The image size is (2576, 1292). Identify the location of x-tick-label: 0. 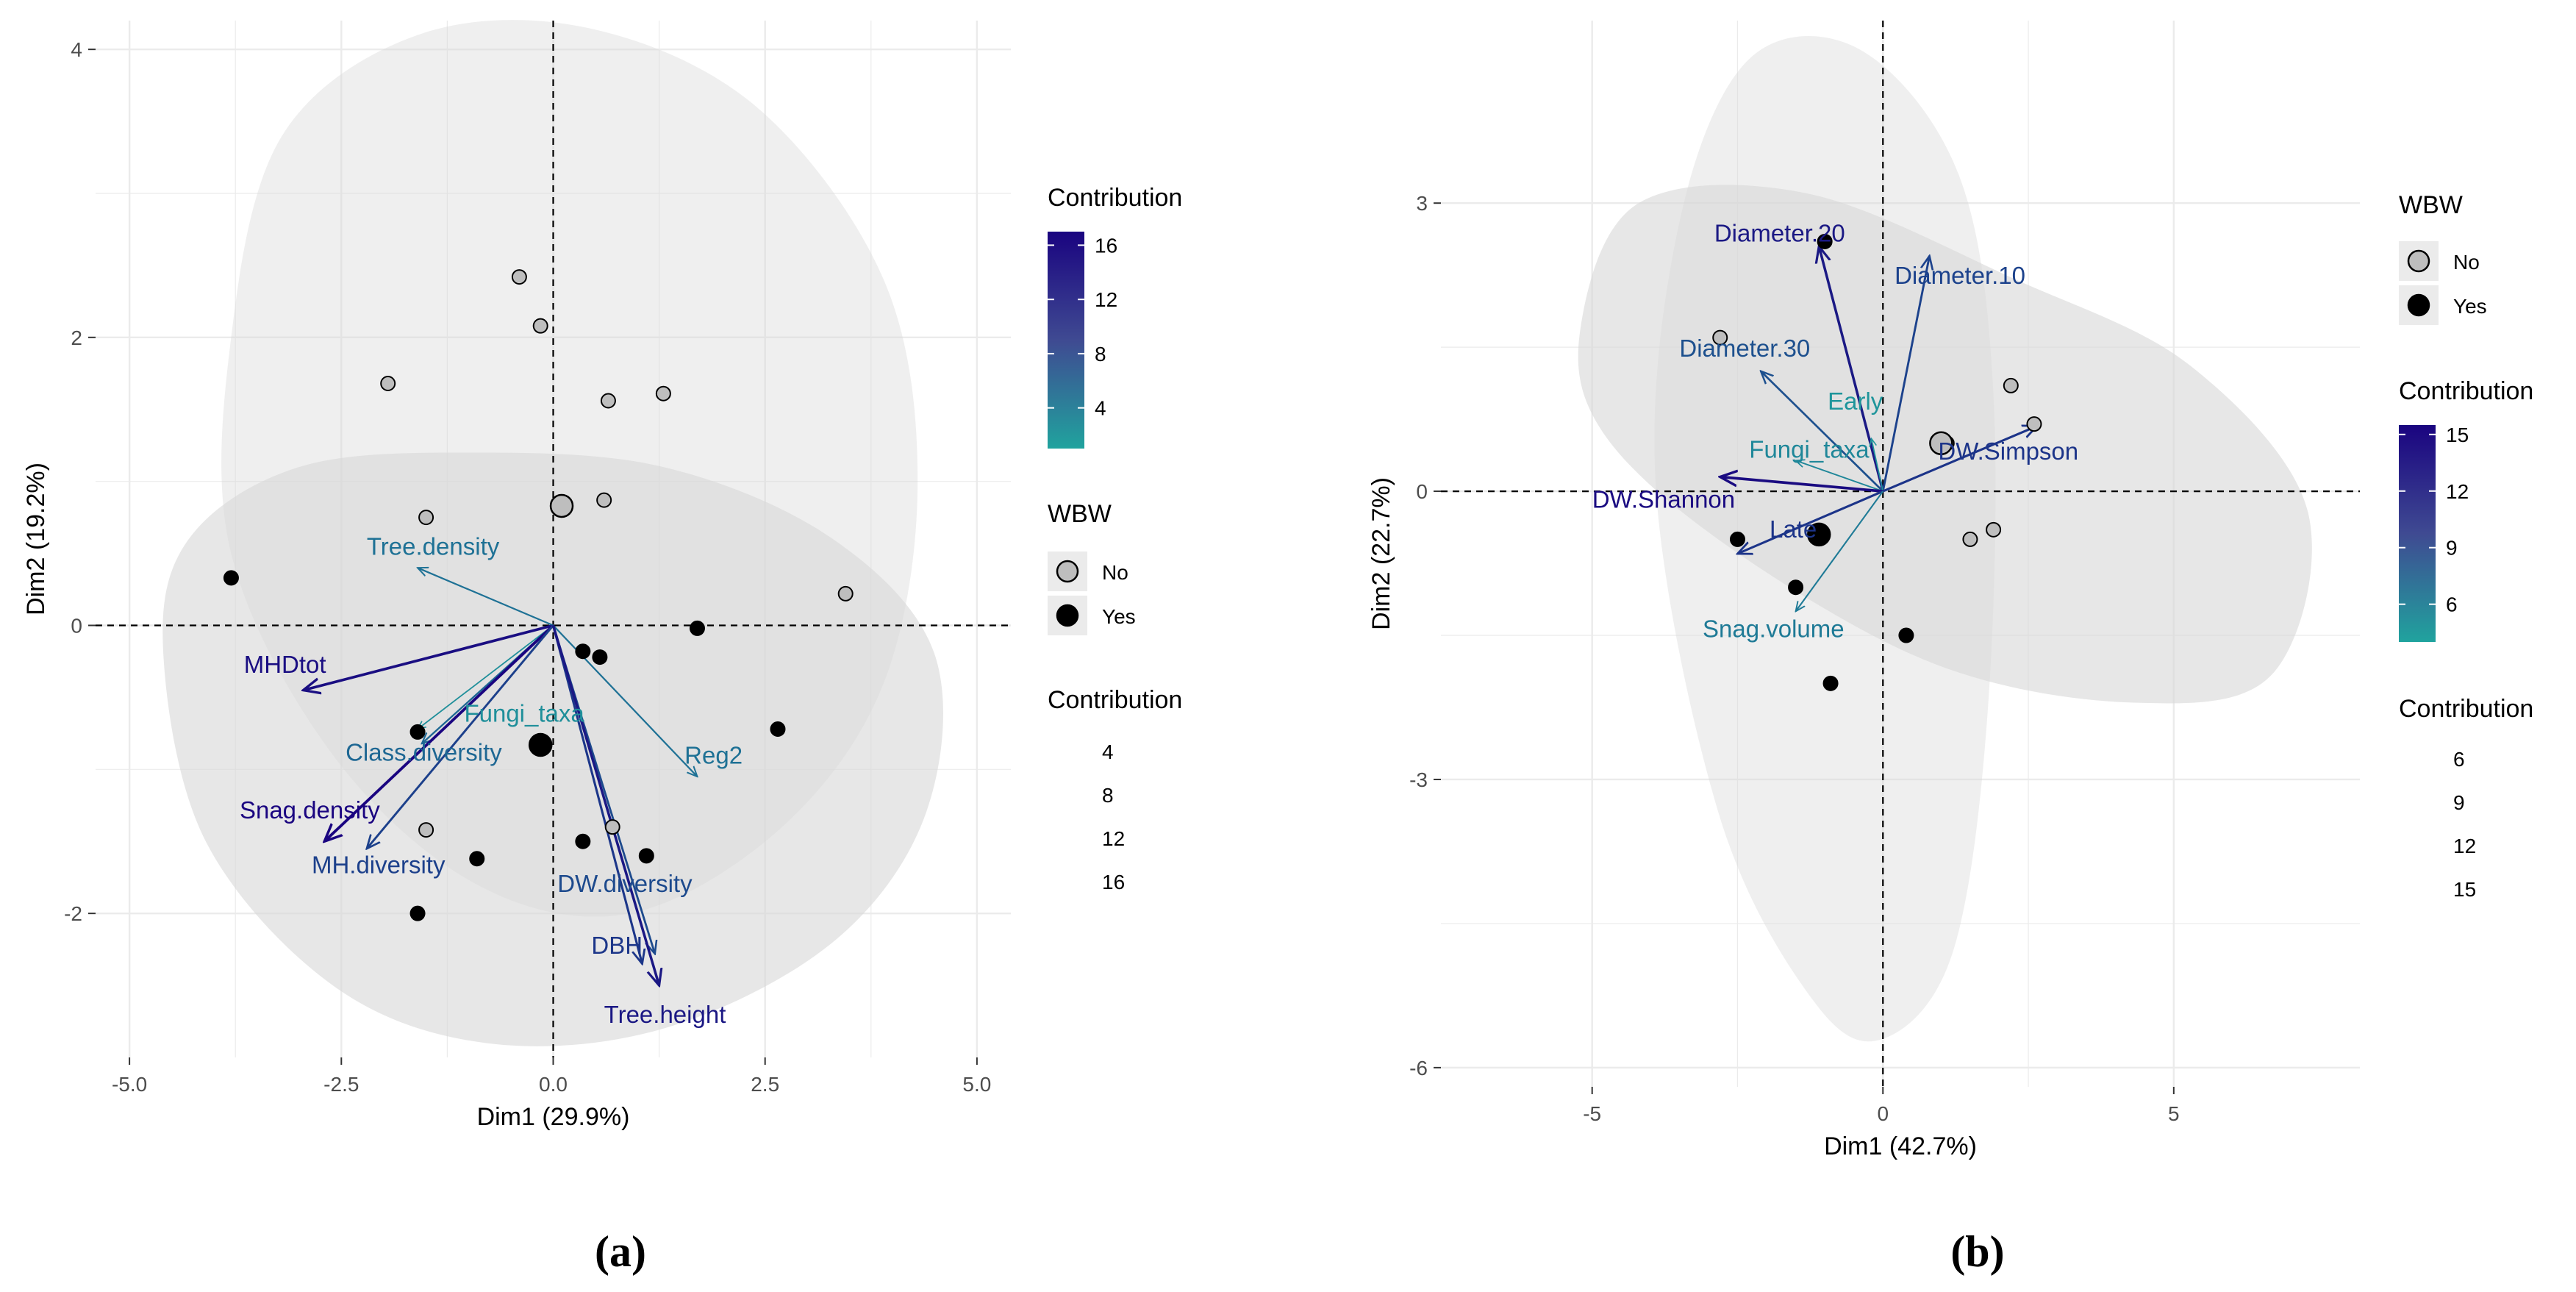
(1883, 1113).